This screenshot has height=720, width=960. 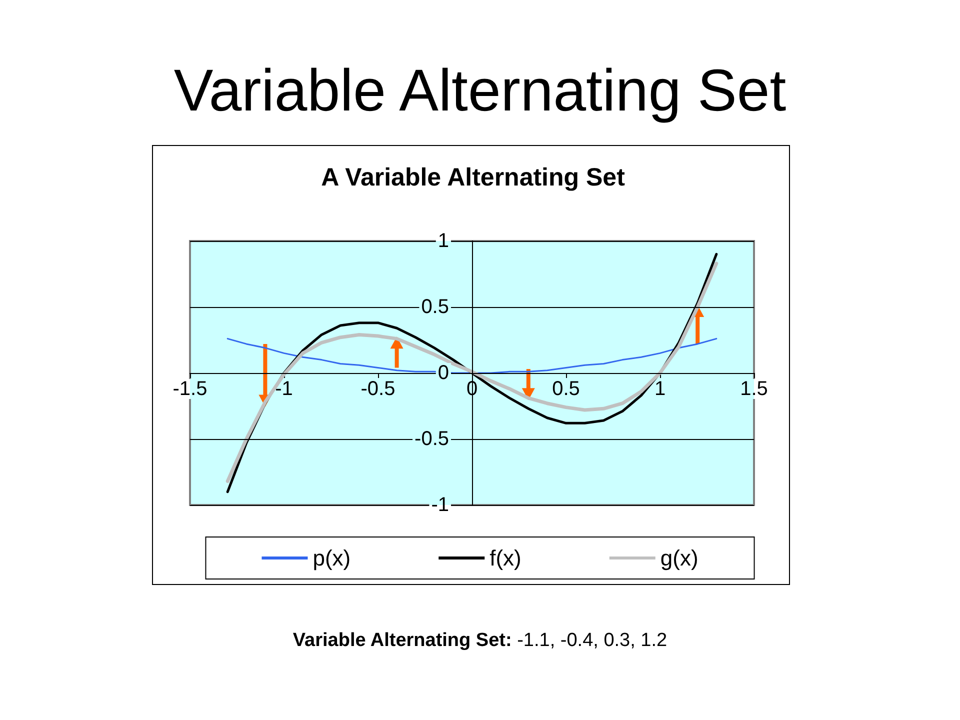 What do you see at coordinates (431, 439) in the screenshot?
I see `y-tick-label: -0.5` at bounding box center [431, 439].